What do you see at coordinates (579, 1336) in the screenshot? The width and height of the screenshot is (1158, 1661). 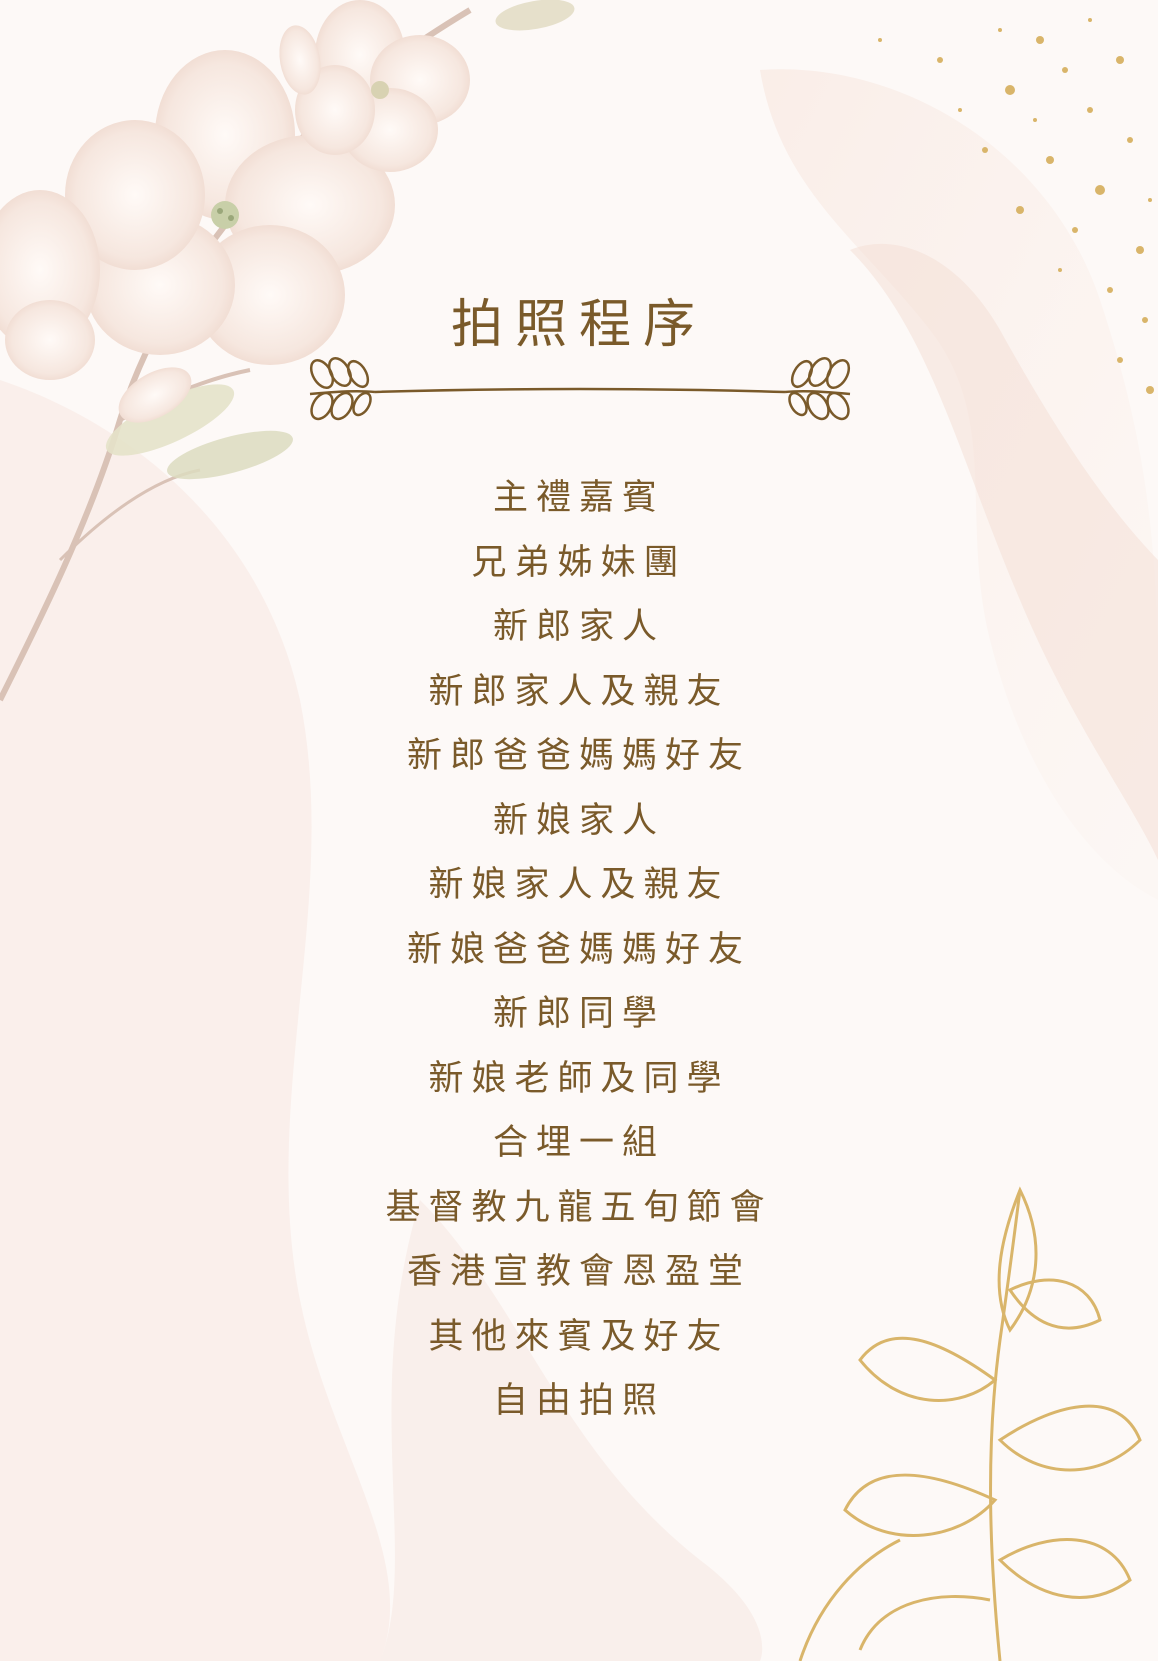 I see `list-item: 其他來賓及好友` at bounding box center [579, 1336].